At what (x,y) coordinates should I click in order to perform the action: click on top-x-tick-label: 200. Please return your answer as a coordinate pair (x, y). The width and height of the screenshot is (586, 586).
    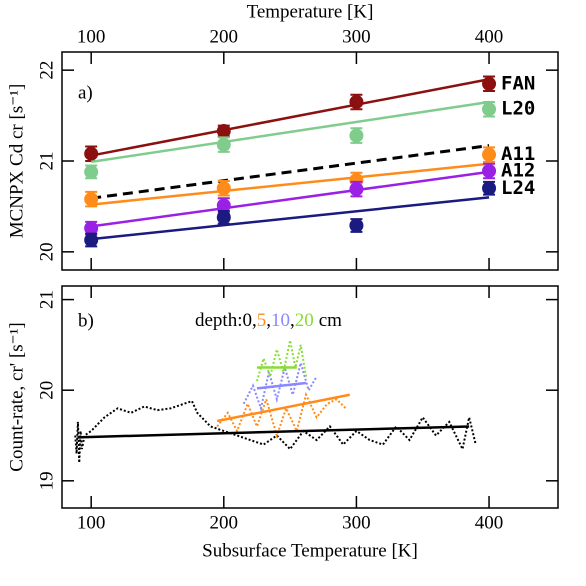
    Looking at the image, I should click on (224, 36).